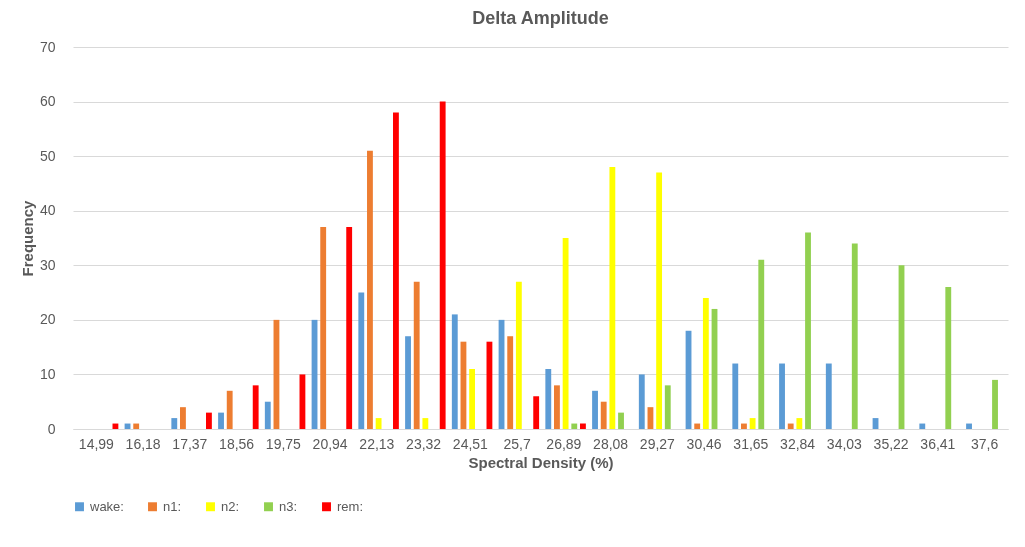 The image size is (1025, 547). Describe the element at coordinates (106, 506) in the screenshot. I see `legend-label: wake:` at that location.